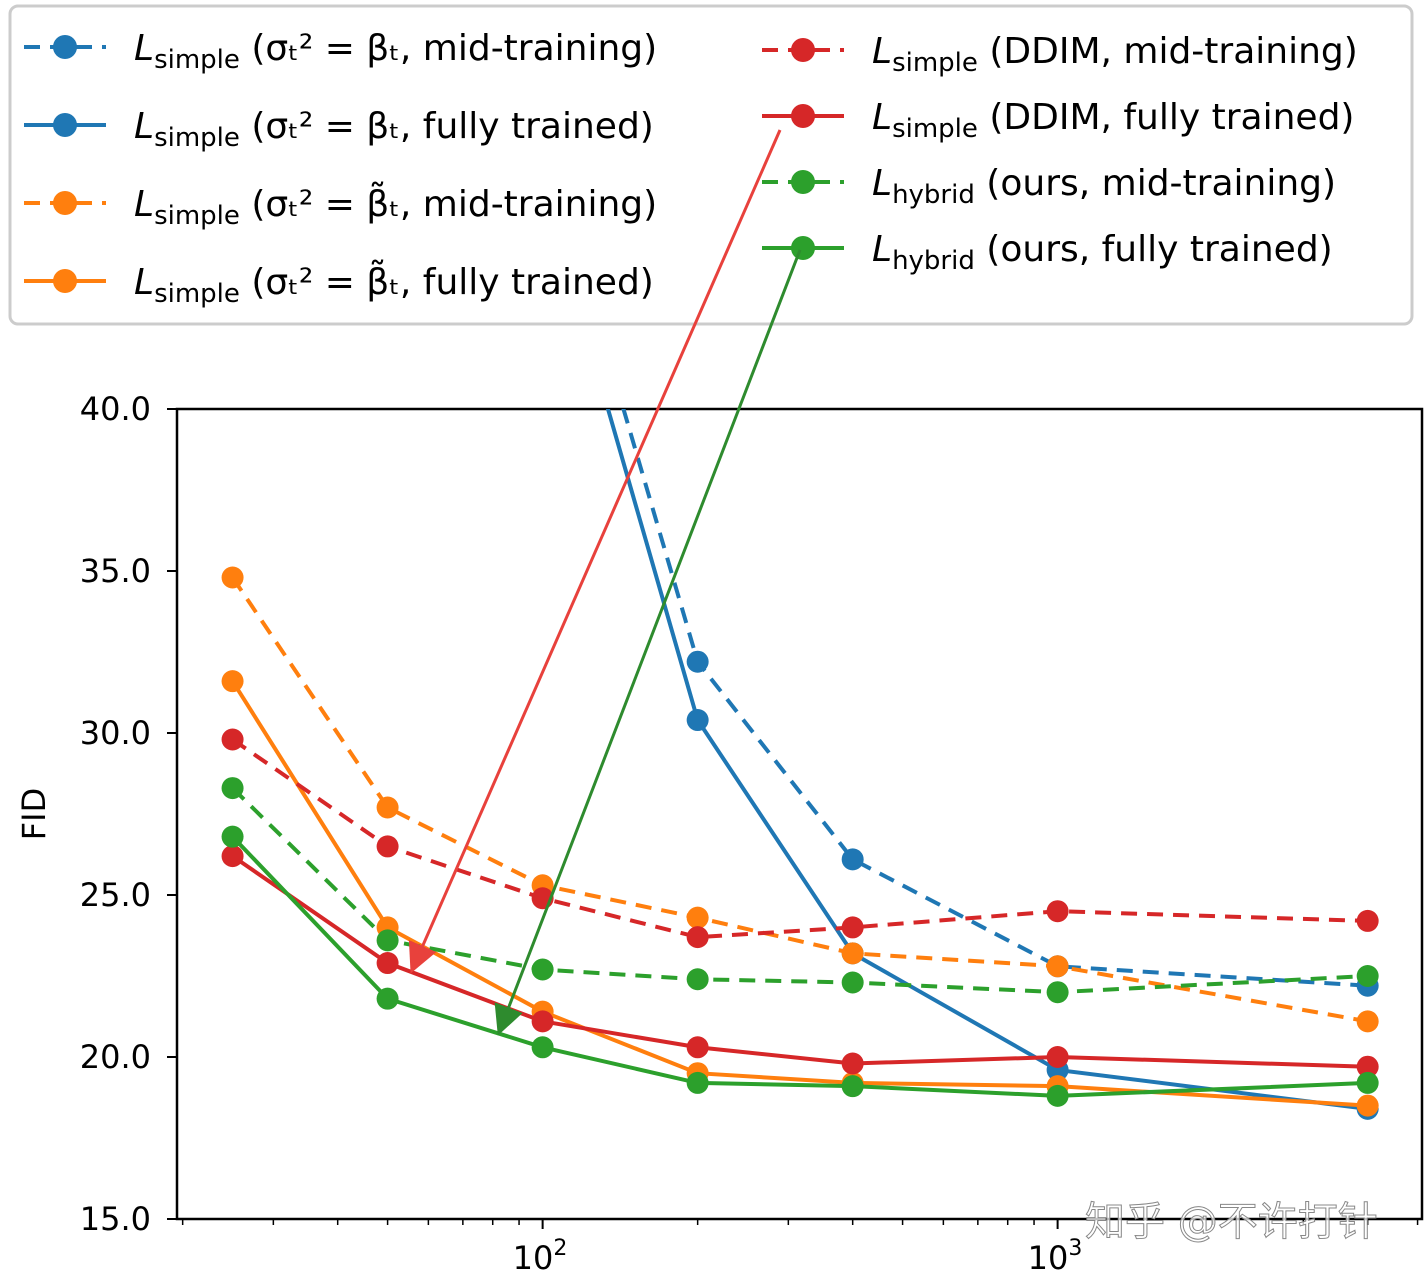 The width and height of the screenshot is (1427, 1281). I want to click on x-tick-exponent: 2, so click(560, 1248).